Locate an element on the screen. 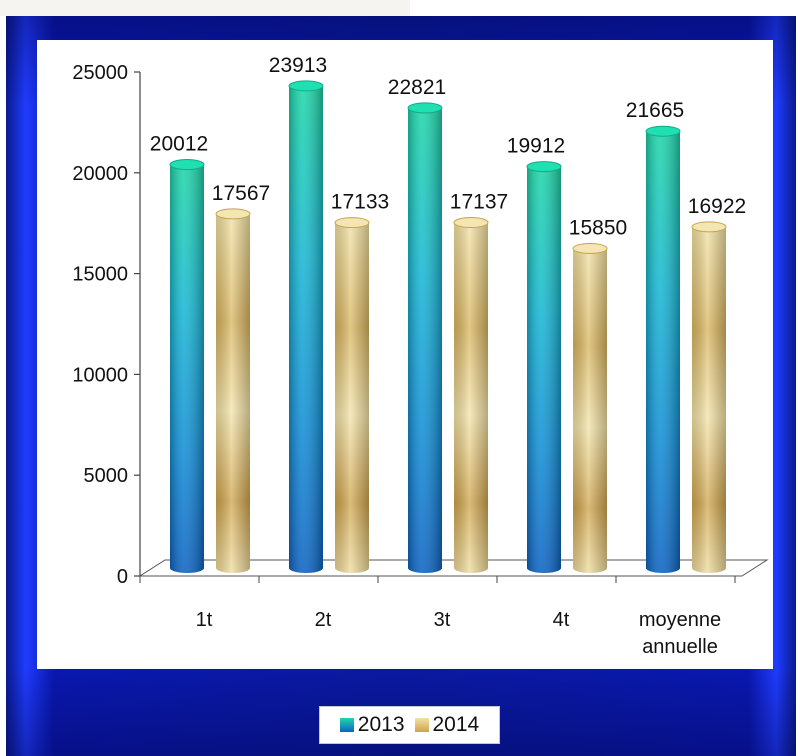 This screenshot has width=800, height=756. legend-swatch-2014 is located at coordinates (421, 725).